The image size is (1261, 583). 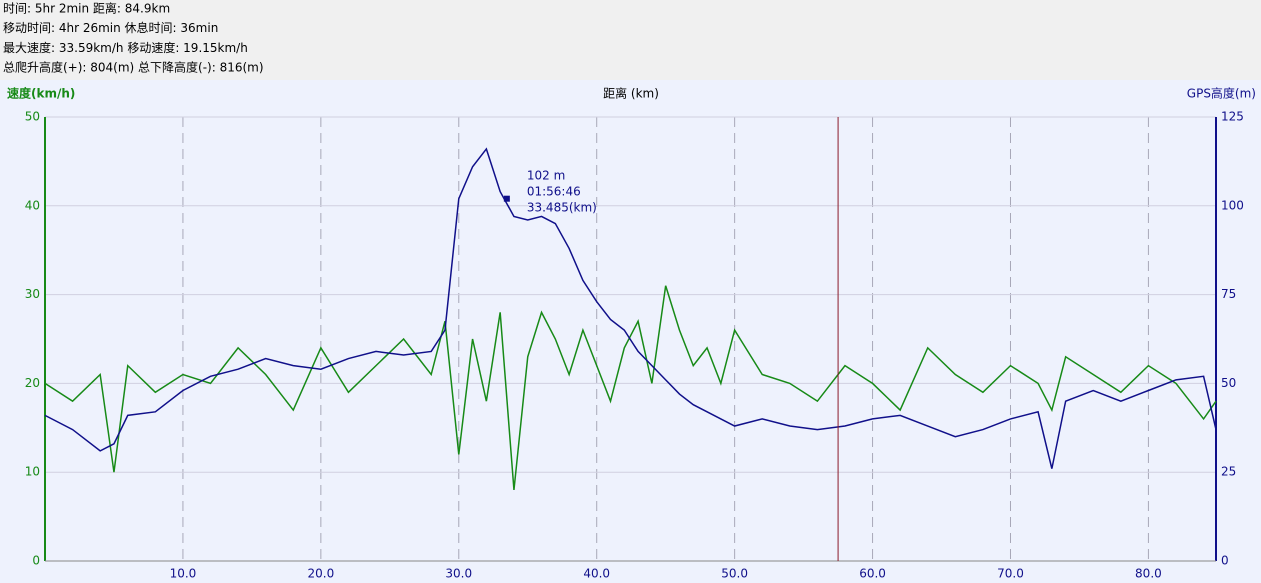 I want to click on annotation-text: 102 m, so click(x=546, y=176).